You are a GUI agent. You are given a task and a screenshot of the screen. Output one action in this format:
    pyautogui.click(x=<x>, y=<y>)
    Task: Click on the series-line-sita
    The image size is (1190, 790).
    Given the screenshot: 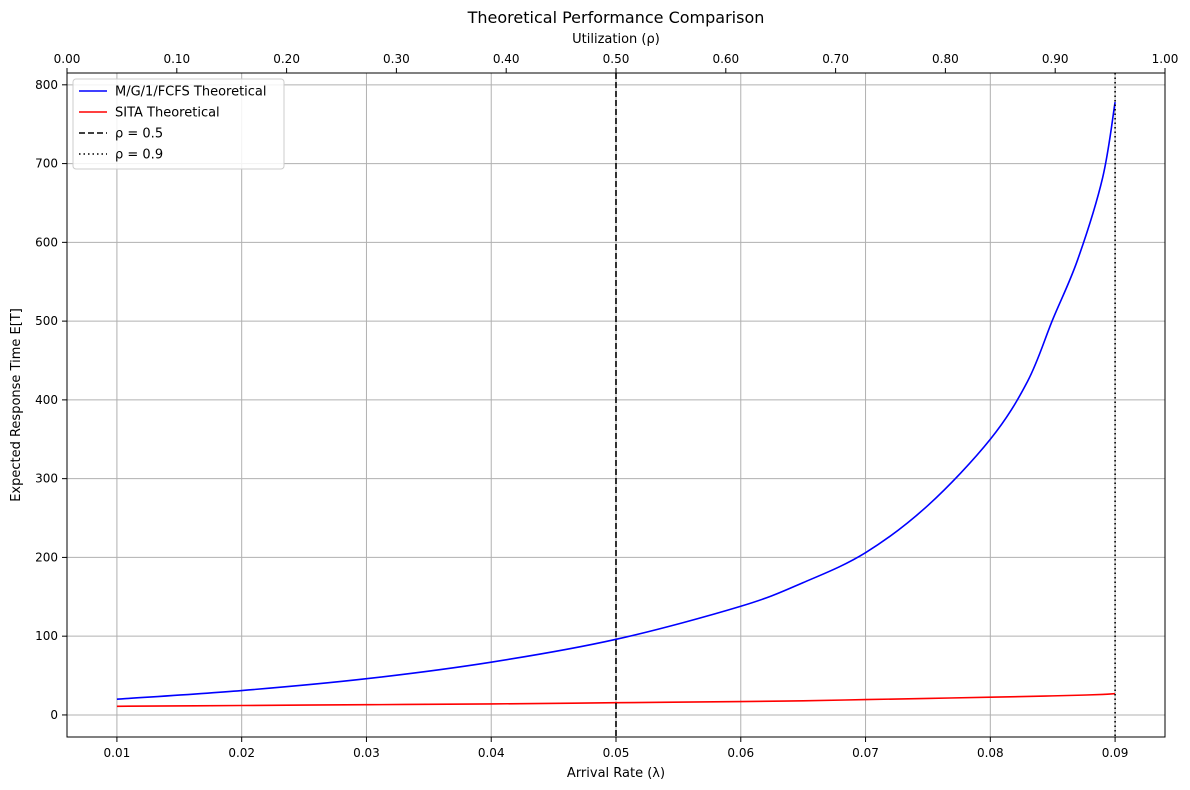 What is the action you would take?
    pyautogui.click(x=616, y=700)
    